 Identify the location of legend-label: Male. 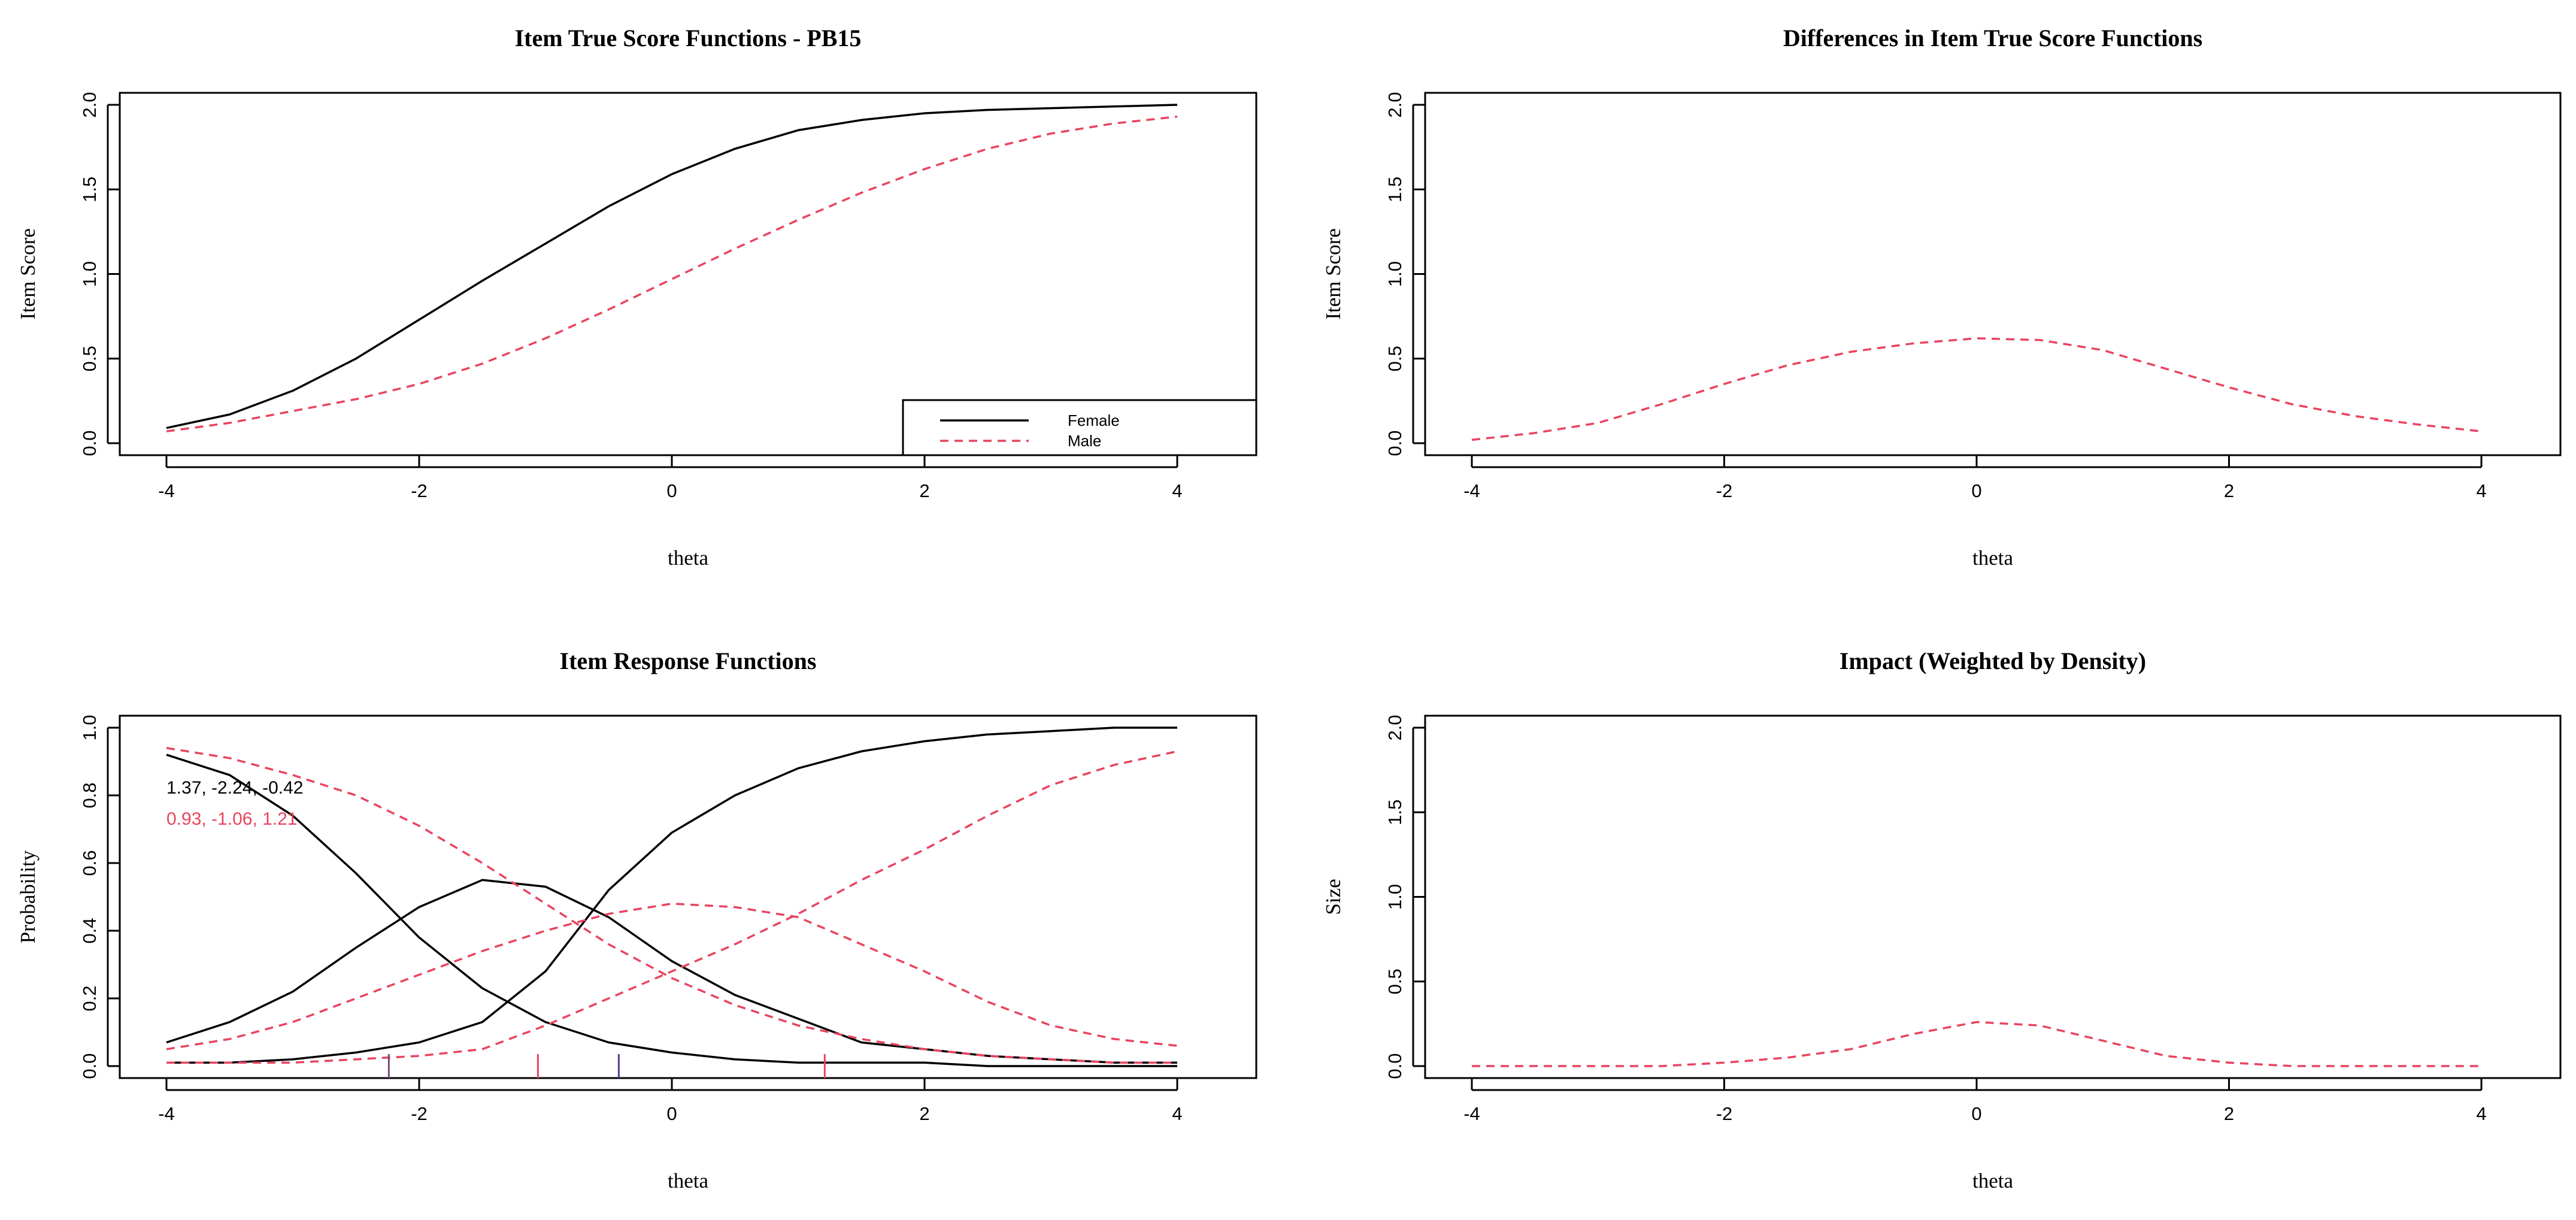
(1084, 441).